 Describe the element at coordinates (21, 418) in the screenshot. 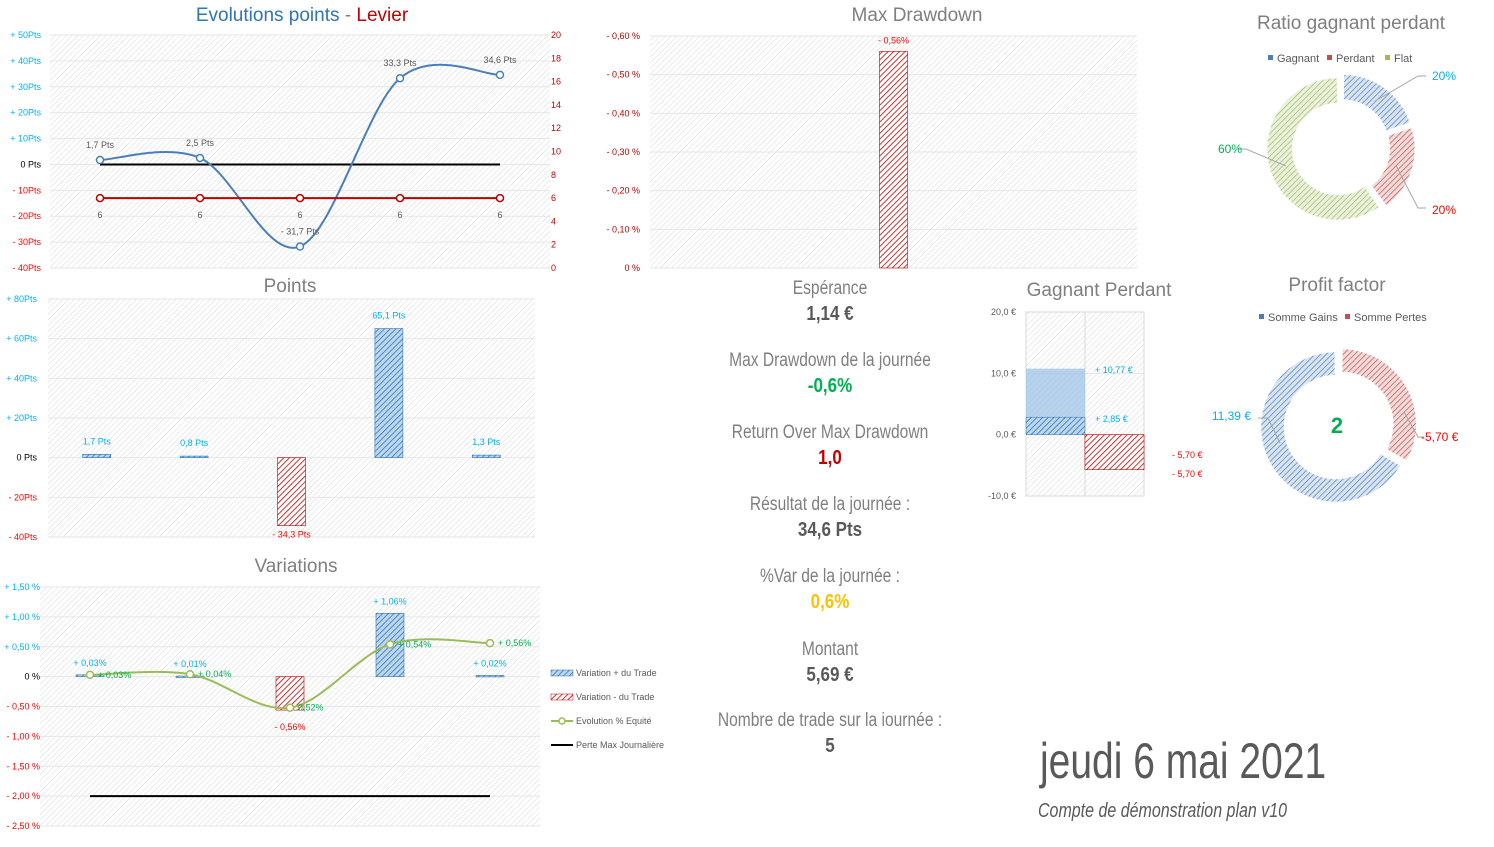

I see `y-tick-label: + 20Pts` at that location.